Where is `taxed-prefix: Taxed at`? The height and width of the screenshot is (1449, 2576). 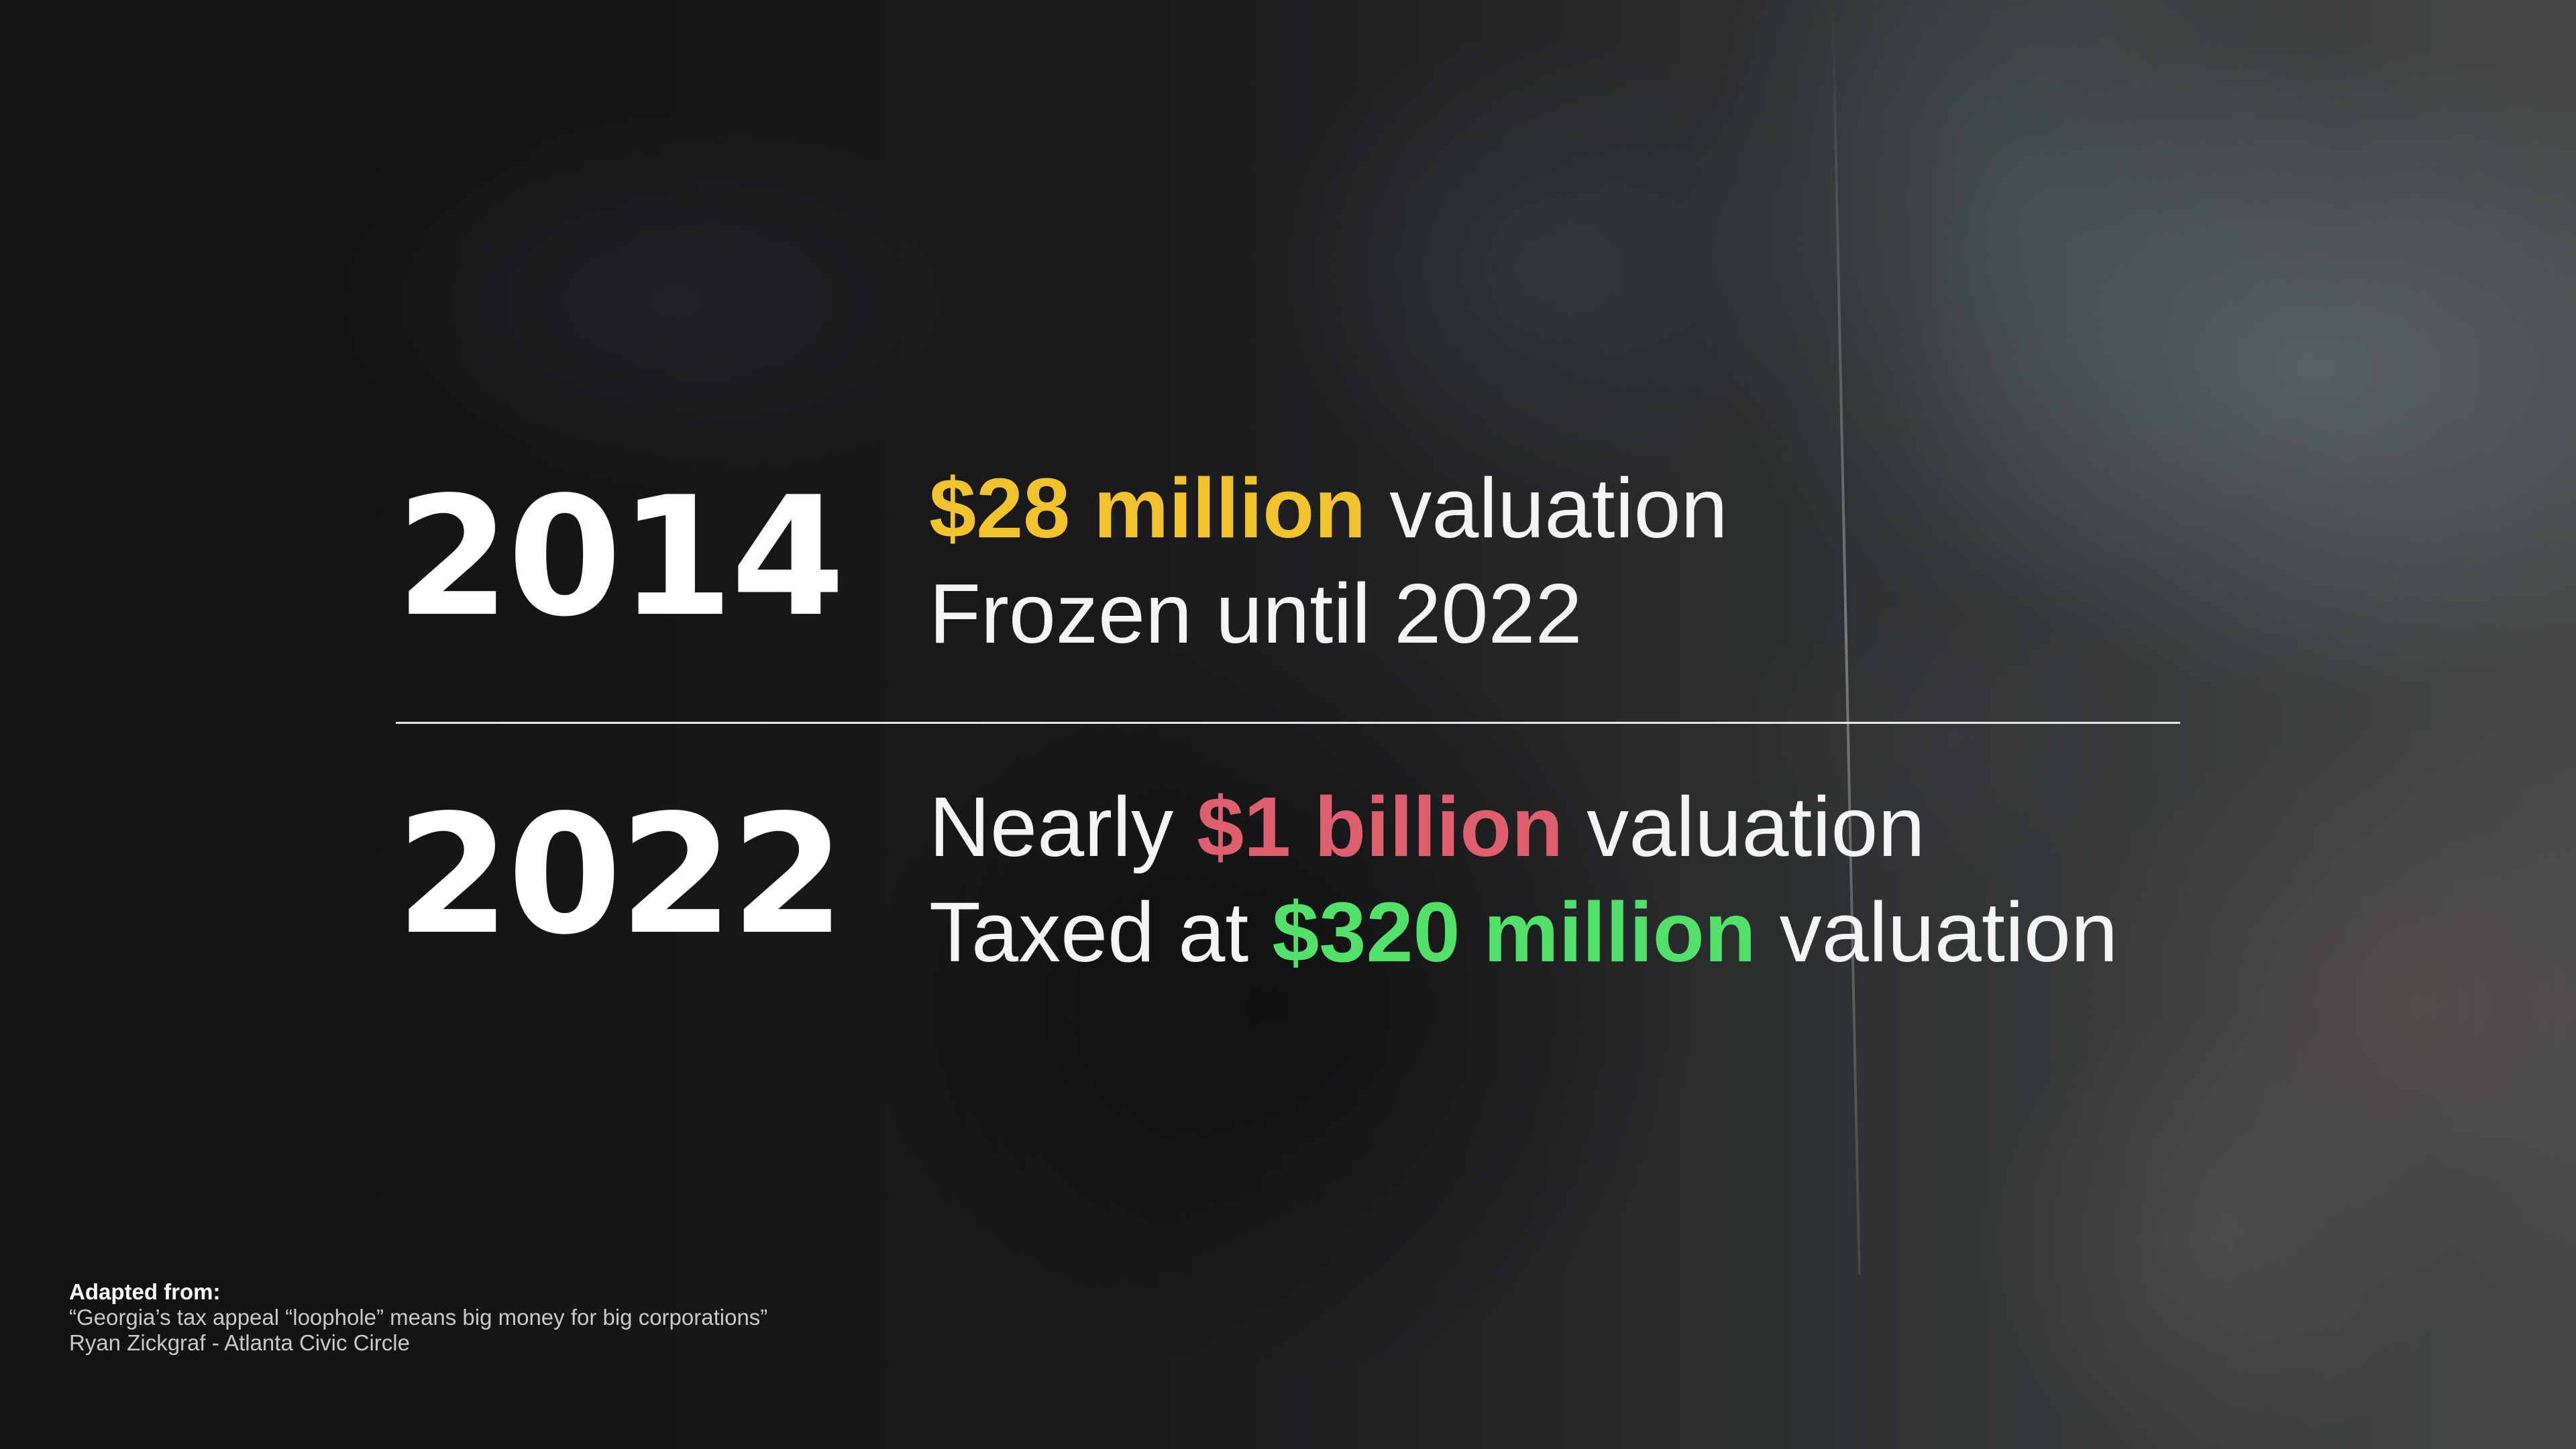
taxed-prefix: Taxed at is located at coordinates (1101, 932).